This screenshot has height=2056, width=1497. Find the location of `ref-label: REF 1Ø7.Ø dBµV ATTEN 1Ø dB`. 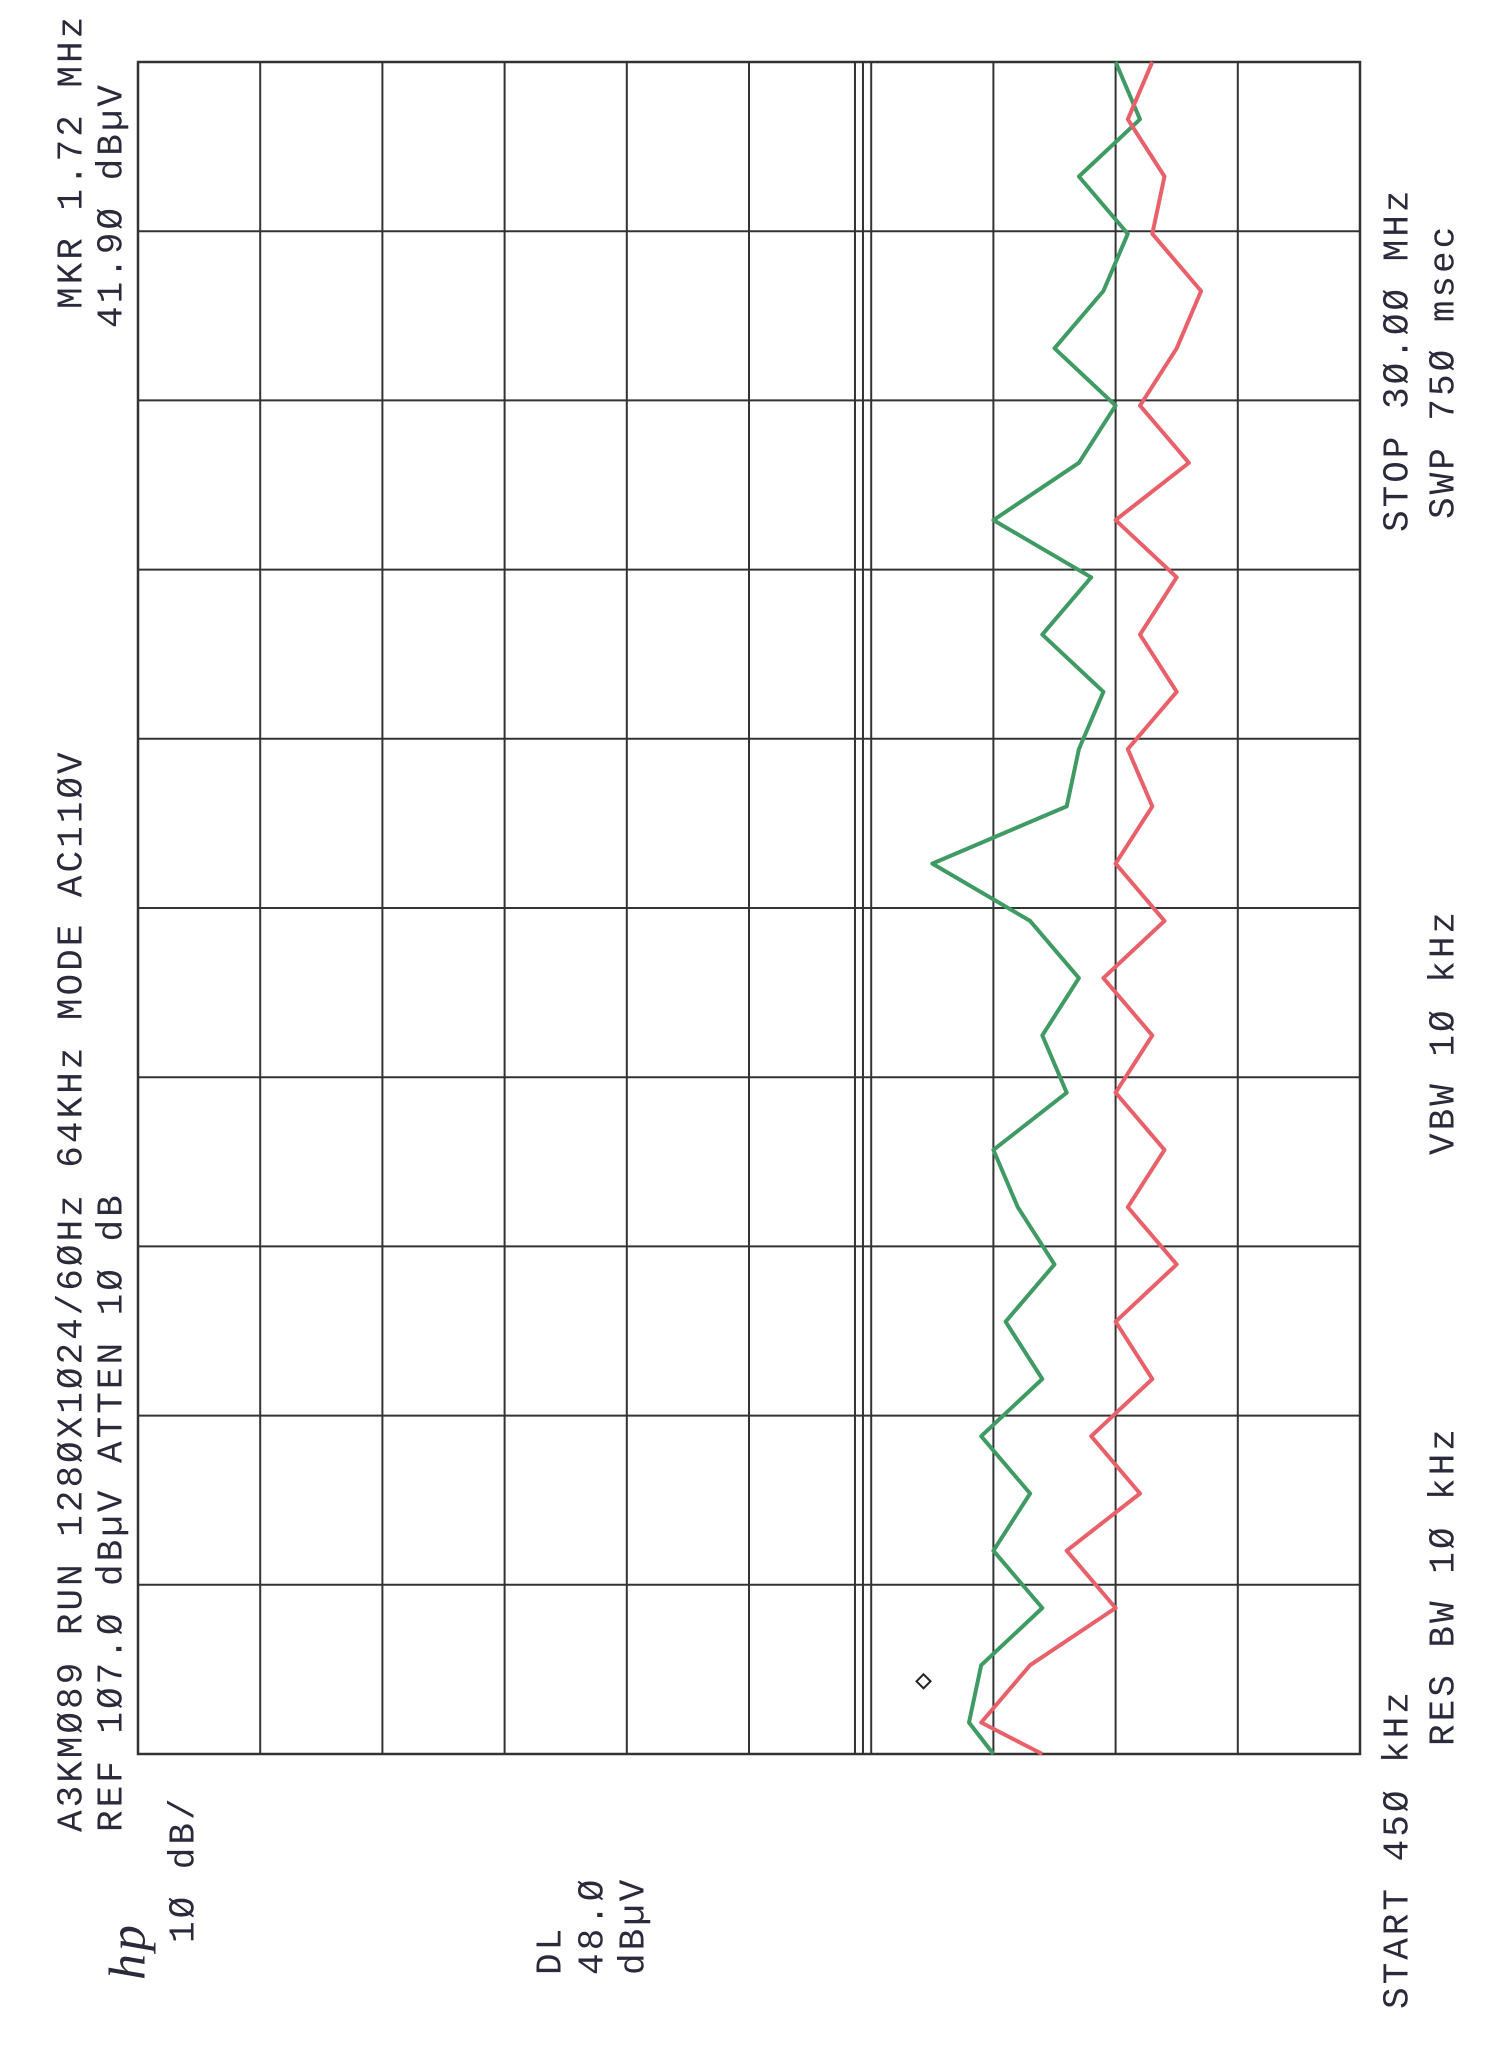

ref-label: REF 1Ø7.Ø dBµV ATTEN 1Ø dB is located at coordinates (112, 1512).